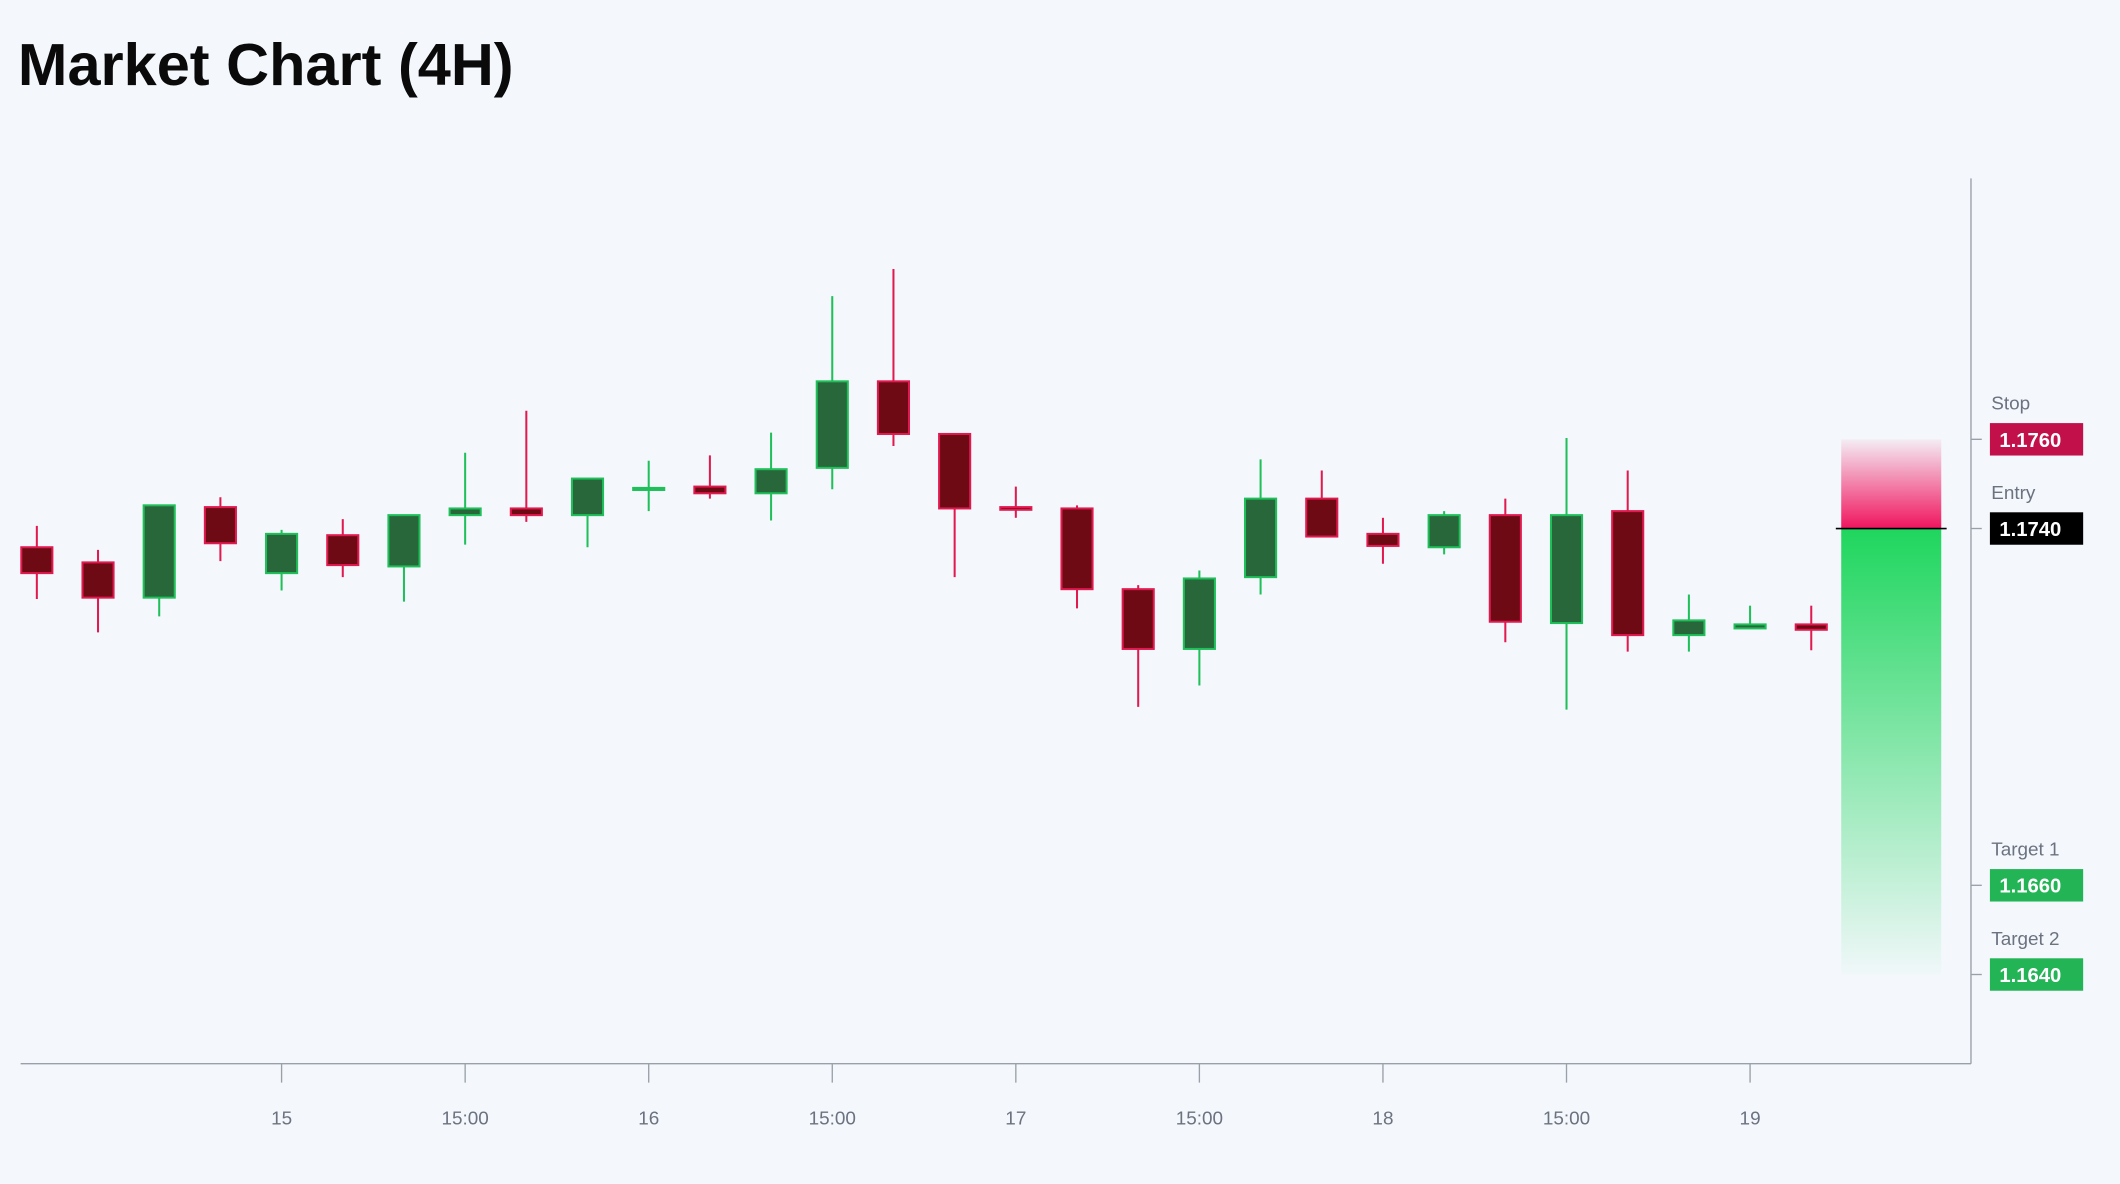 The height and width of the screenshot is (1184, 2120). What do you see at coordinates (2030, 530) in the screenshot?
I see `level-label: 1.1740` at bounding box center [2030, 530].